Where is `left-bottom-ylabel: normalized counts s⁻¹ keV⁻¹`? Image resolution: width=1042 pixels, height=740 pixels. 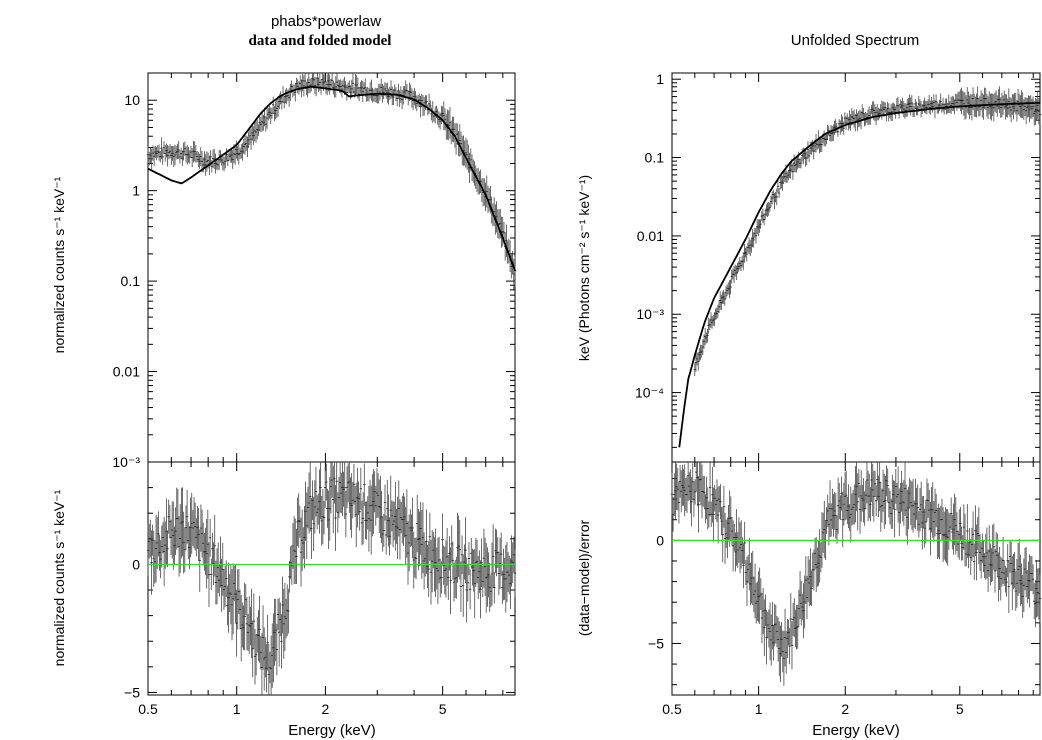
left-bottom-ylabel: normalized counts s⁻¹ keV⁻¹ is located at coordinates (59, 577).